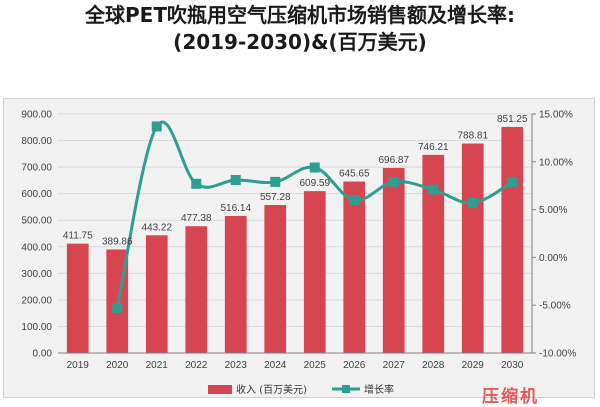 Image resolution: width=600 pixels, height=407 pixels. I want to click on growth-point-2026, so click(354, 200).